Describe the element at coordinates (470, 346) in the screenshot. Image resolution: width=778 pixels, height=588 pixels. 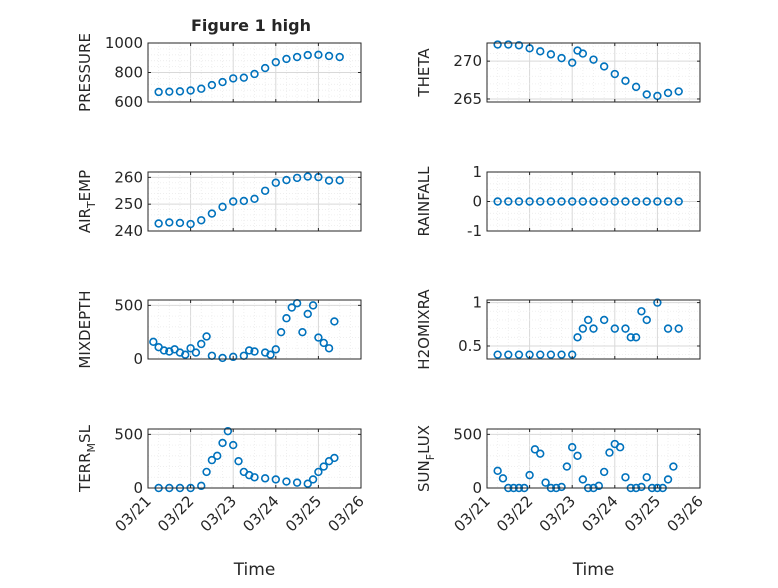
I see `y-tick-label: 0.5` at that location.